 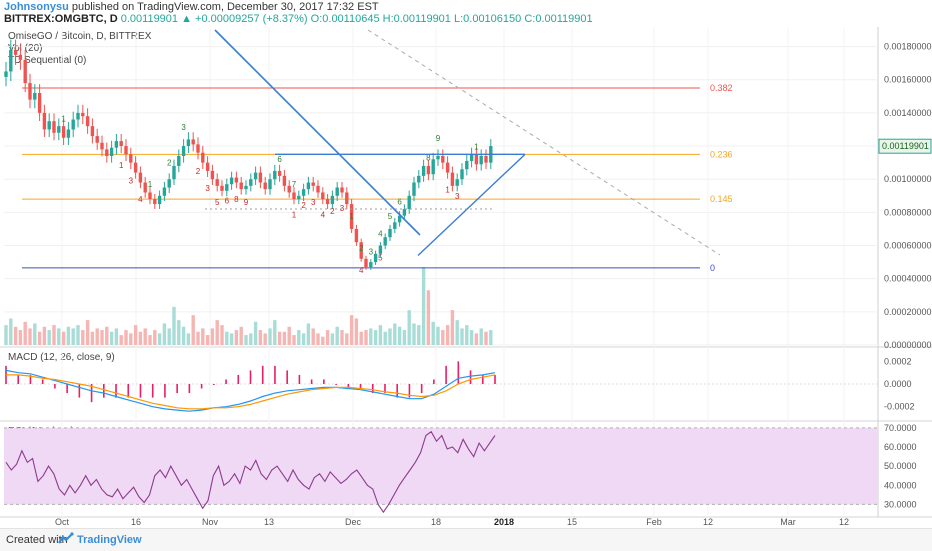 What do you see at coordinates (36, 7) in the screenshot?
I see `author-link: Johnsonysu` at bounding box center [36, 7].